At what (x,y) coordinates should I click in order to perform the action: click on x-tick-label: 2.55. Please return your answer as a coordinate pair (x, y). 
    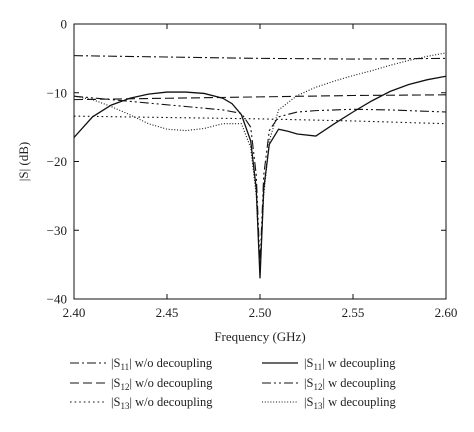
    Looking at the image, I should click on (353, 312).